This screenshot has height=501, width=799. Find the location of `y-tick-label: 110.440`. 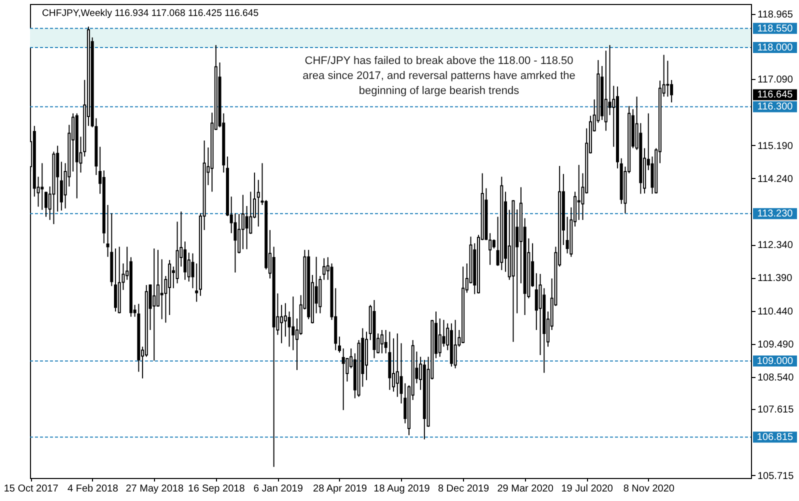

y-tick-label: 110.440 is located at coordinates (776, 312).